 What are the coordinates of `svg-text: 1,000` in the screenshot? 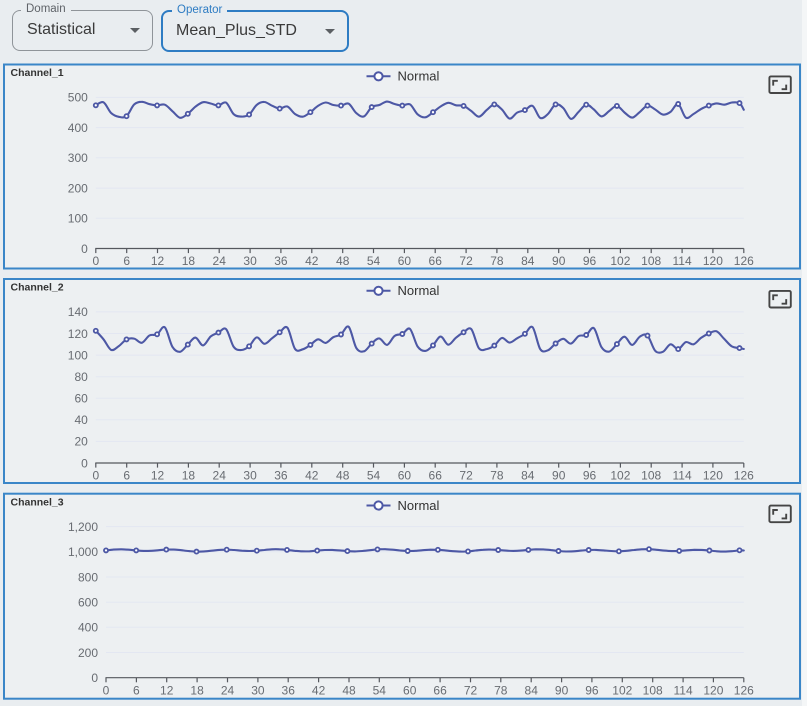 It's located at (83, 552).